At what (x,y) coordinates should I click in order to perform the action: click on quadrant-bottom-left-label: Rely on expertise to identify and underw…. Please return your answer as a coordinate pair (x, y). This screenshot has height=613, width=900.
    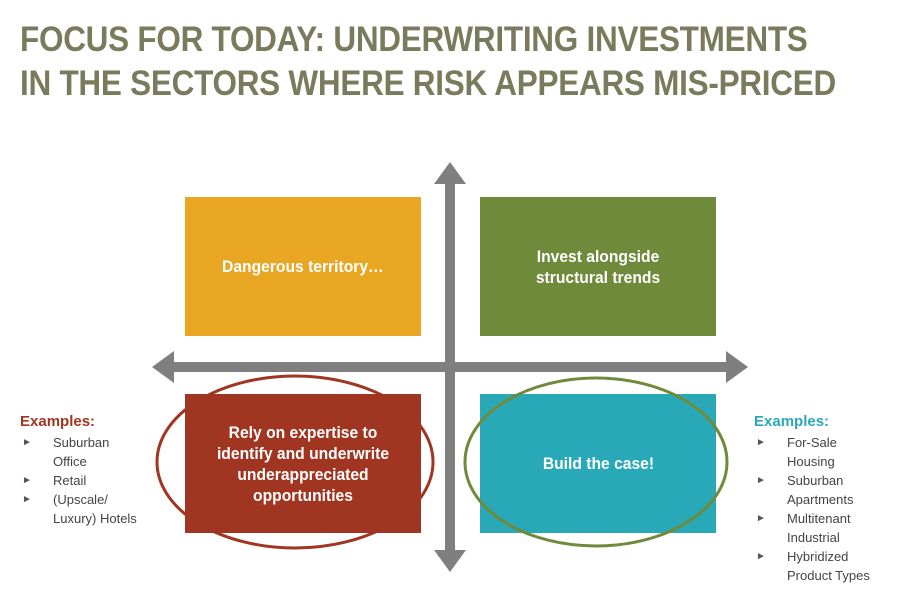
    Looking at the image, I should click on (303, 463).